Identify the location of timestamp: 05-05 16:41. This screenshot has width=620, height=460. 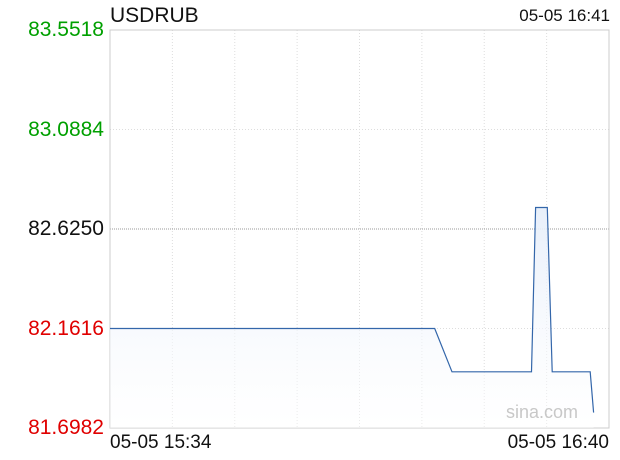
(564, 15).